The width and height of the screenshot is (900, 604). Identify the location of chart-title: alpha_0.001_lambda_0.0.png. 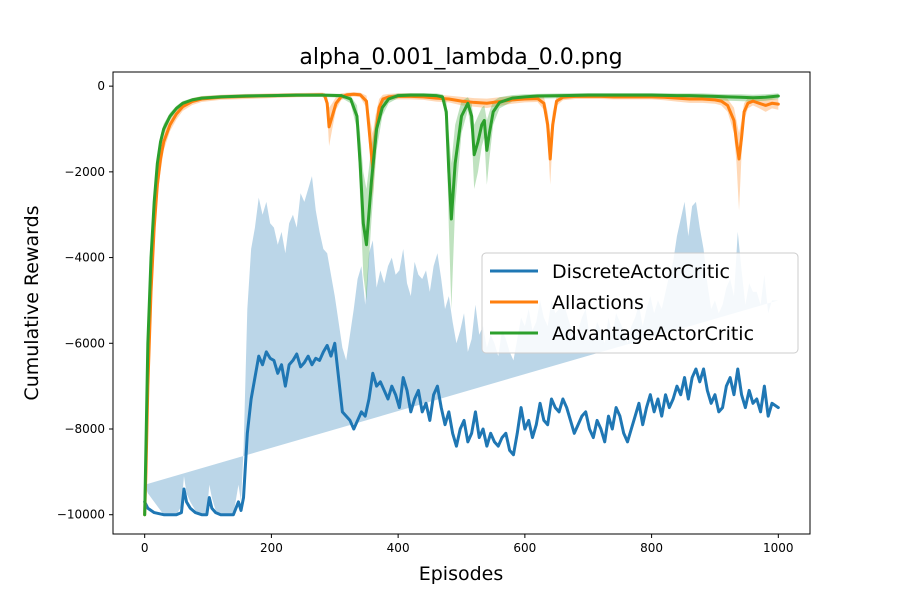
(460, 57).